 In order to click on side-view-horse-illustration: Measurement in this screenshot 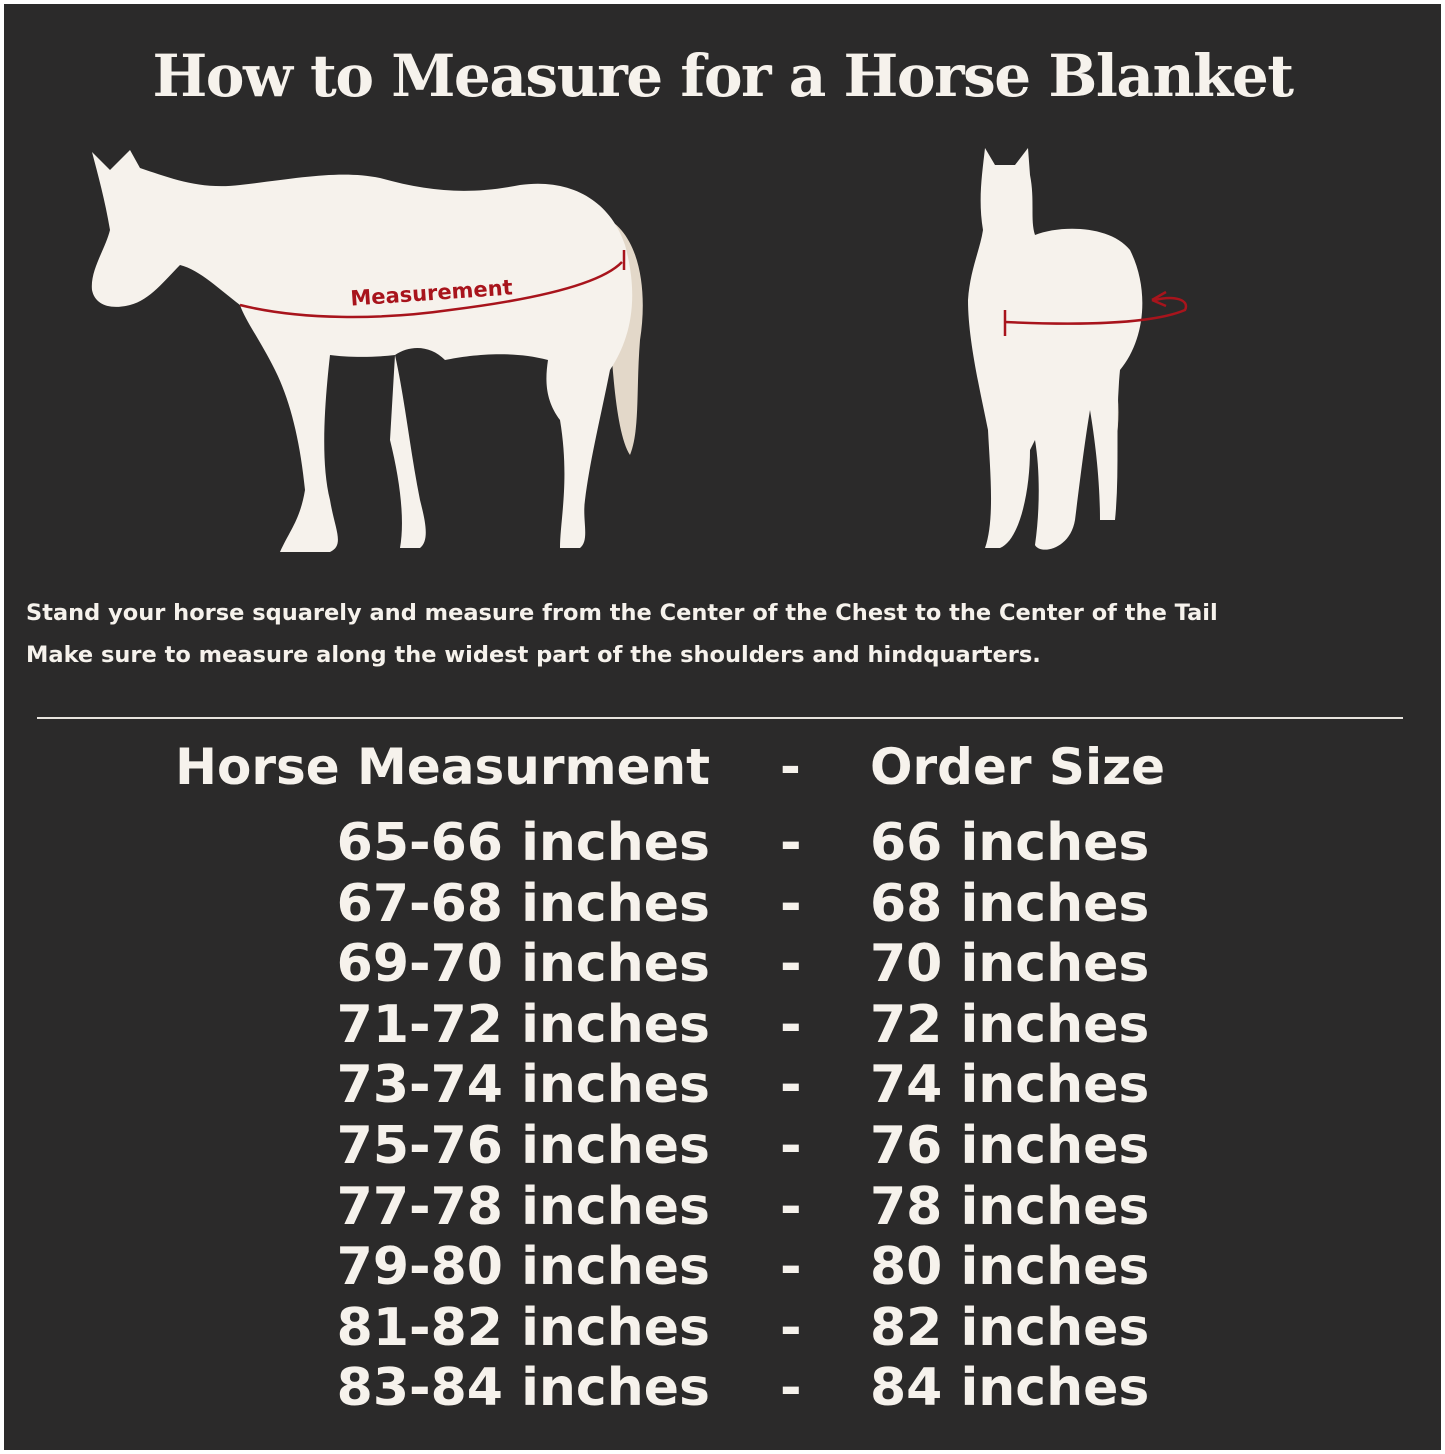, I will do `click(367, 351)`.